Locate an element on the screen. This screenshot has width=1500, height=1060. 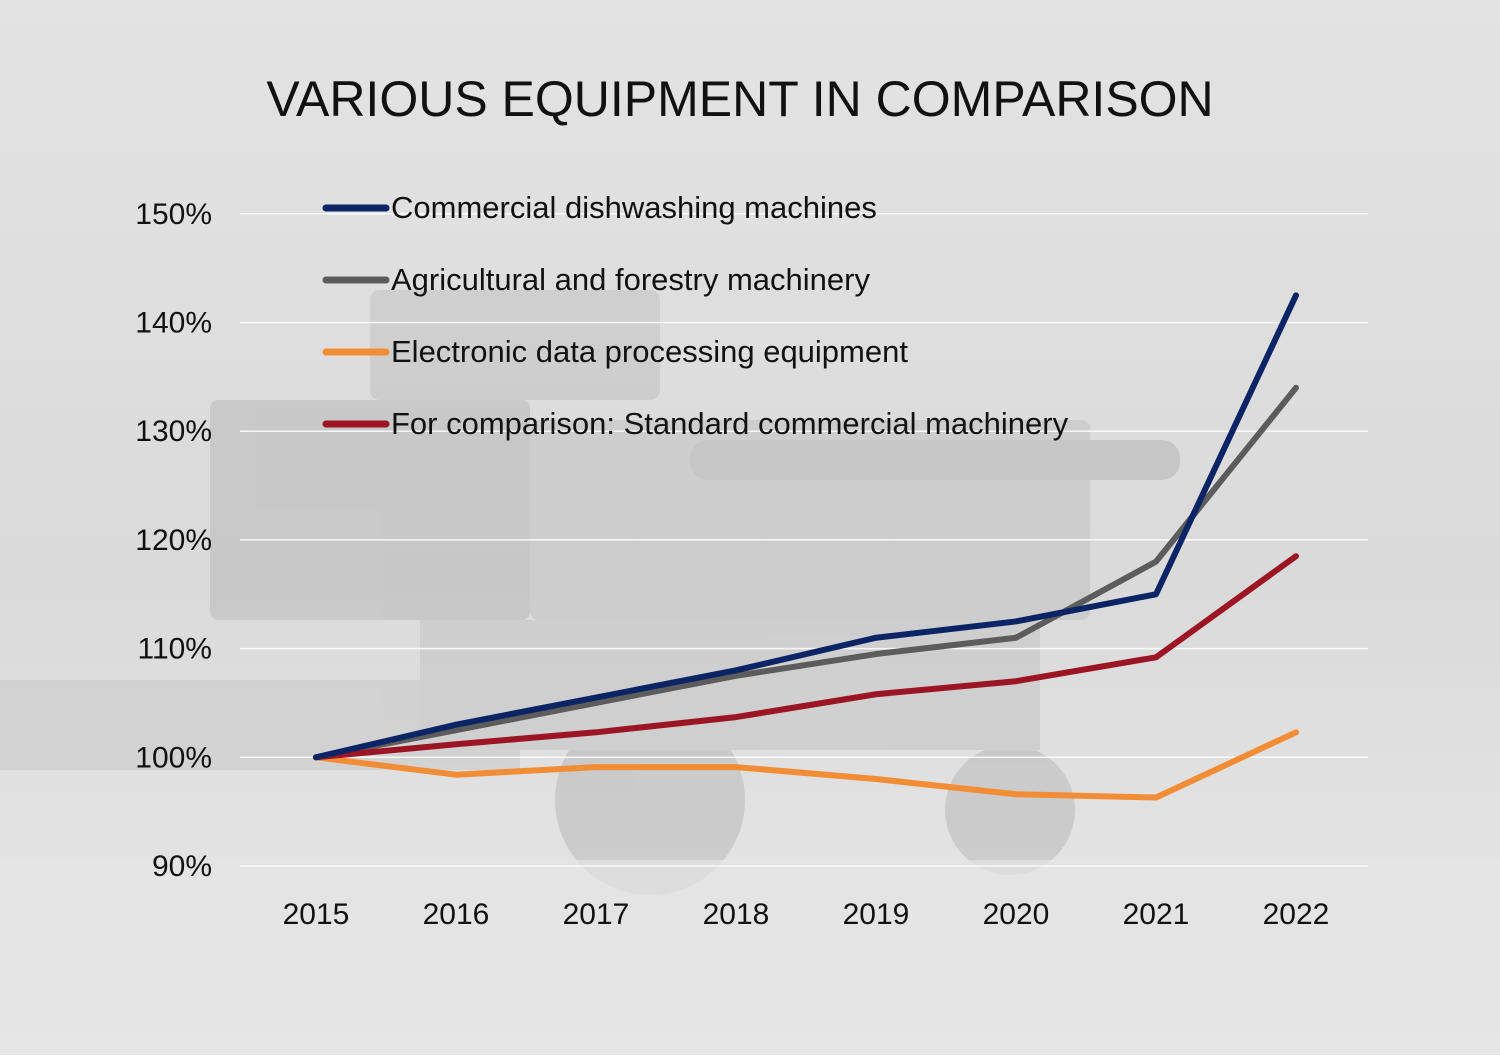
y-tick-label: 150% is located at coordinates (173, 214).